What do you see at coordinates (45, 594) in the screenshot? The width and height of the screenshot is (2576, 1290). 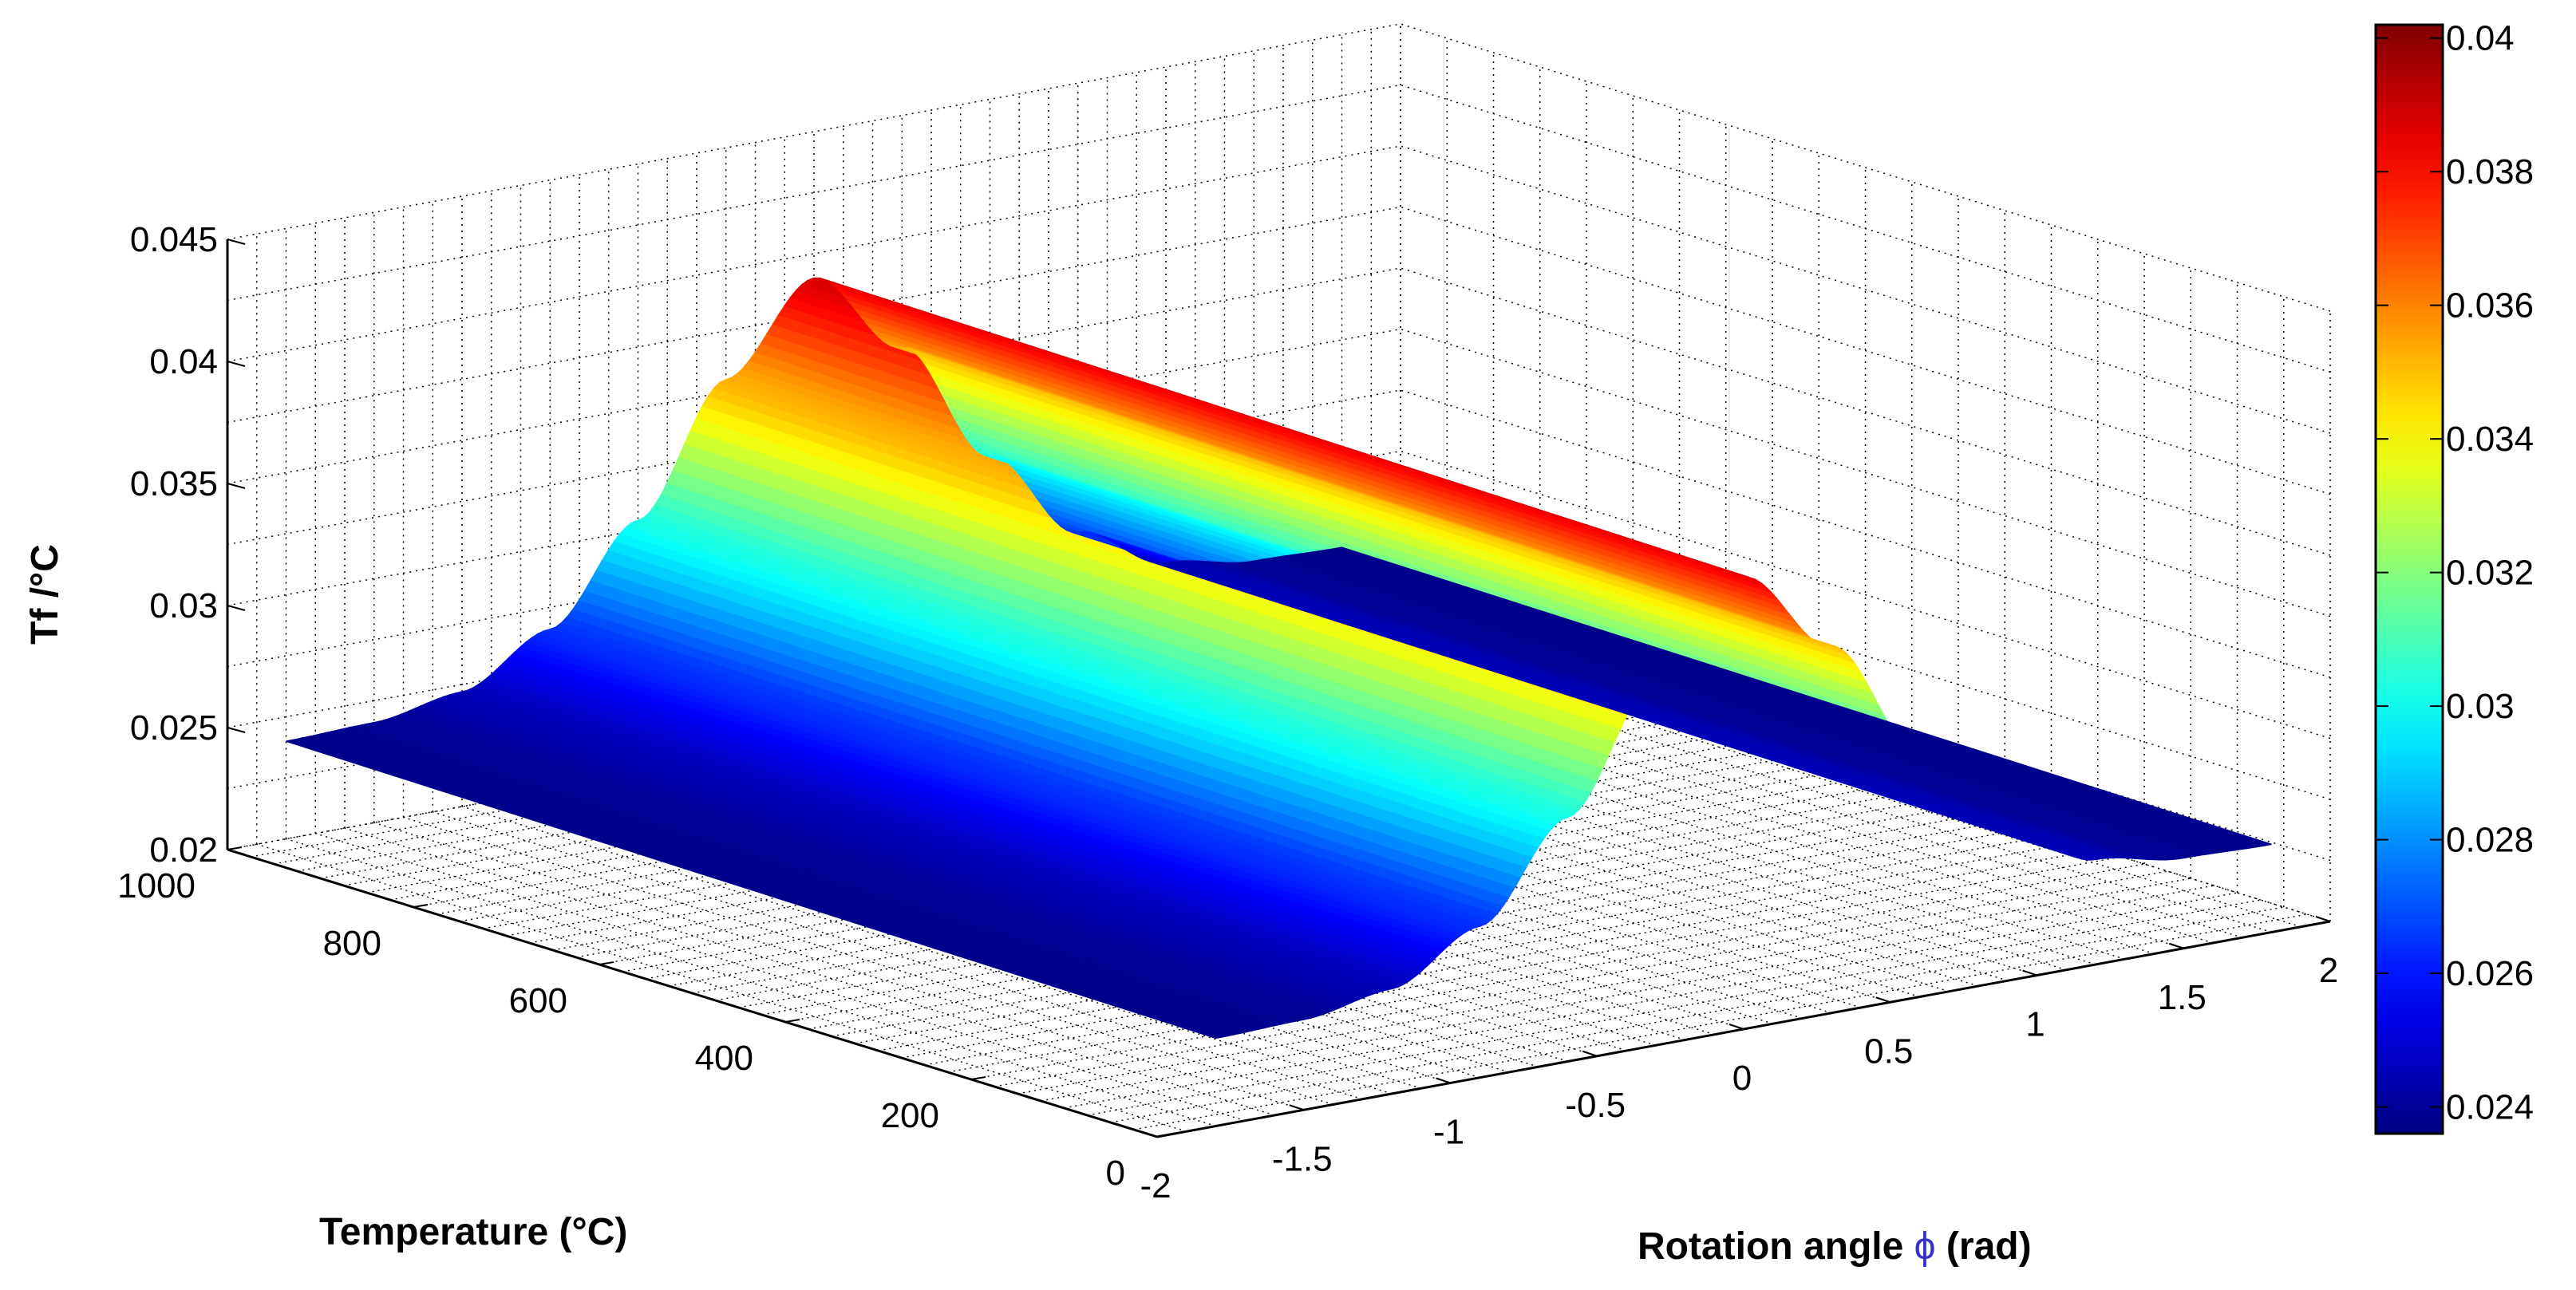 I see `z-axis-label: Tf /°C` at bounding box center [45, 594].